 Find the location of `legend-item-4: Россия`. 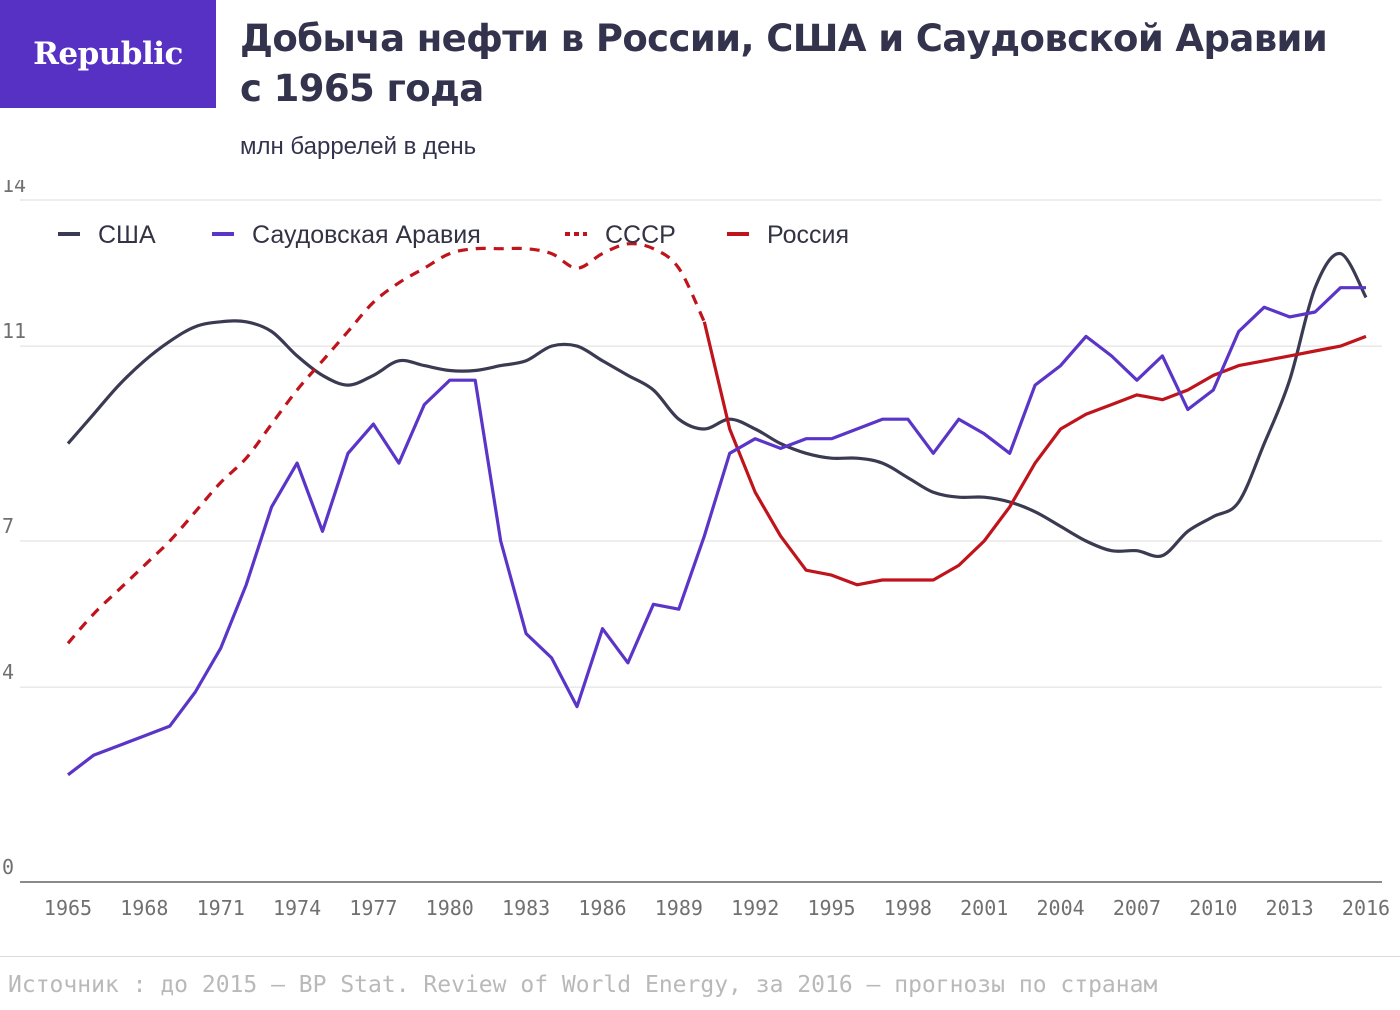

legend-item-4: Россия is located at coordinates (788, 235).